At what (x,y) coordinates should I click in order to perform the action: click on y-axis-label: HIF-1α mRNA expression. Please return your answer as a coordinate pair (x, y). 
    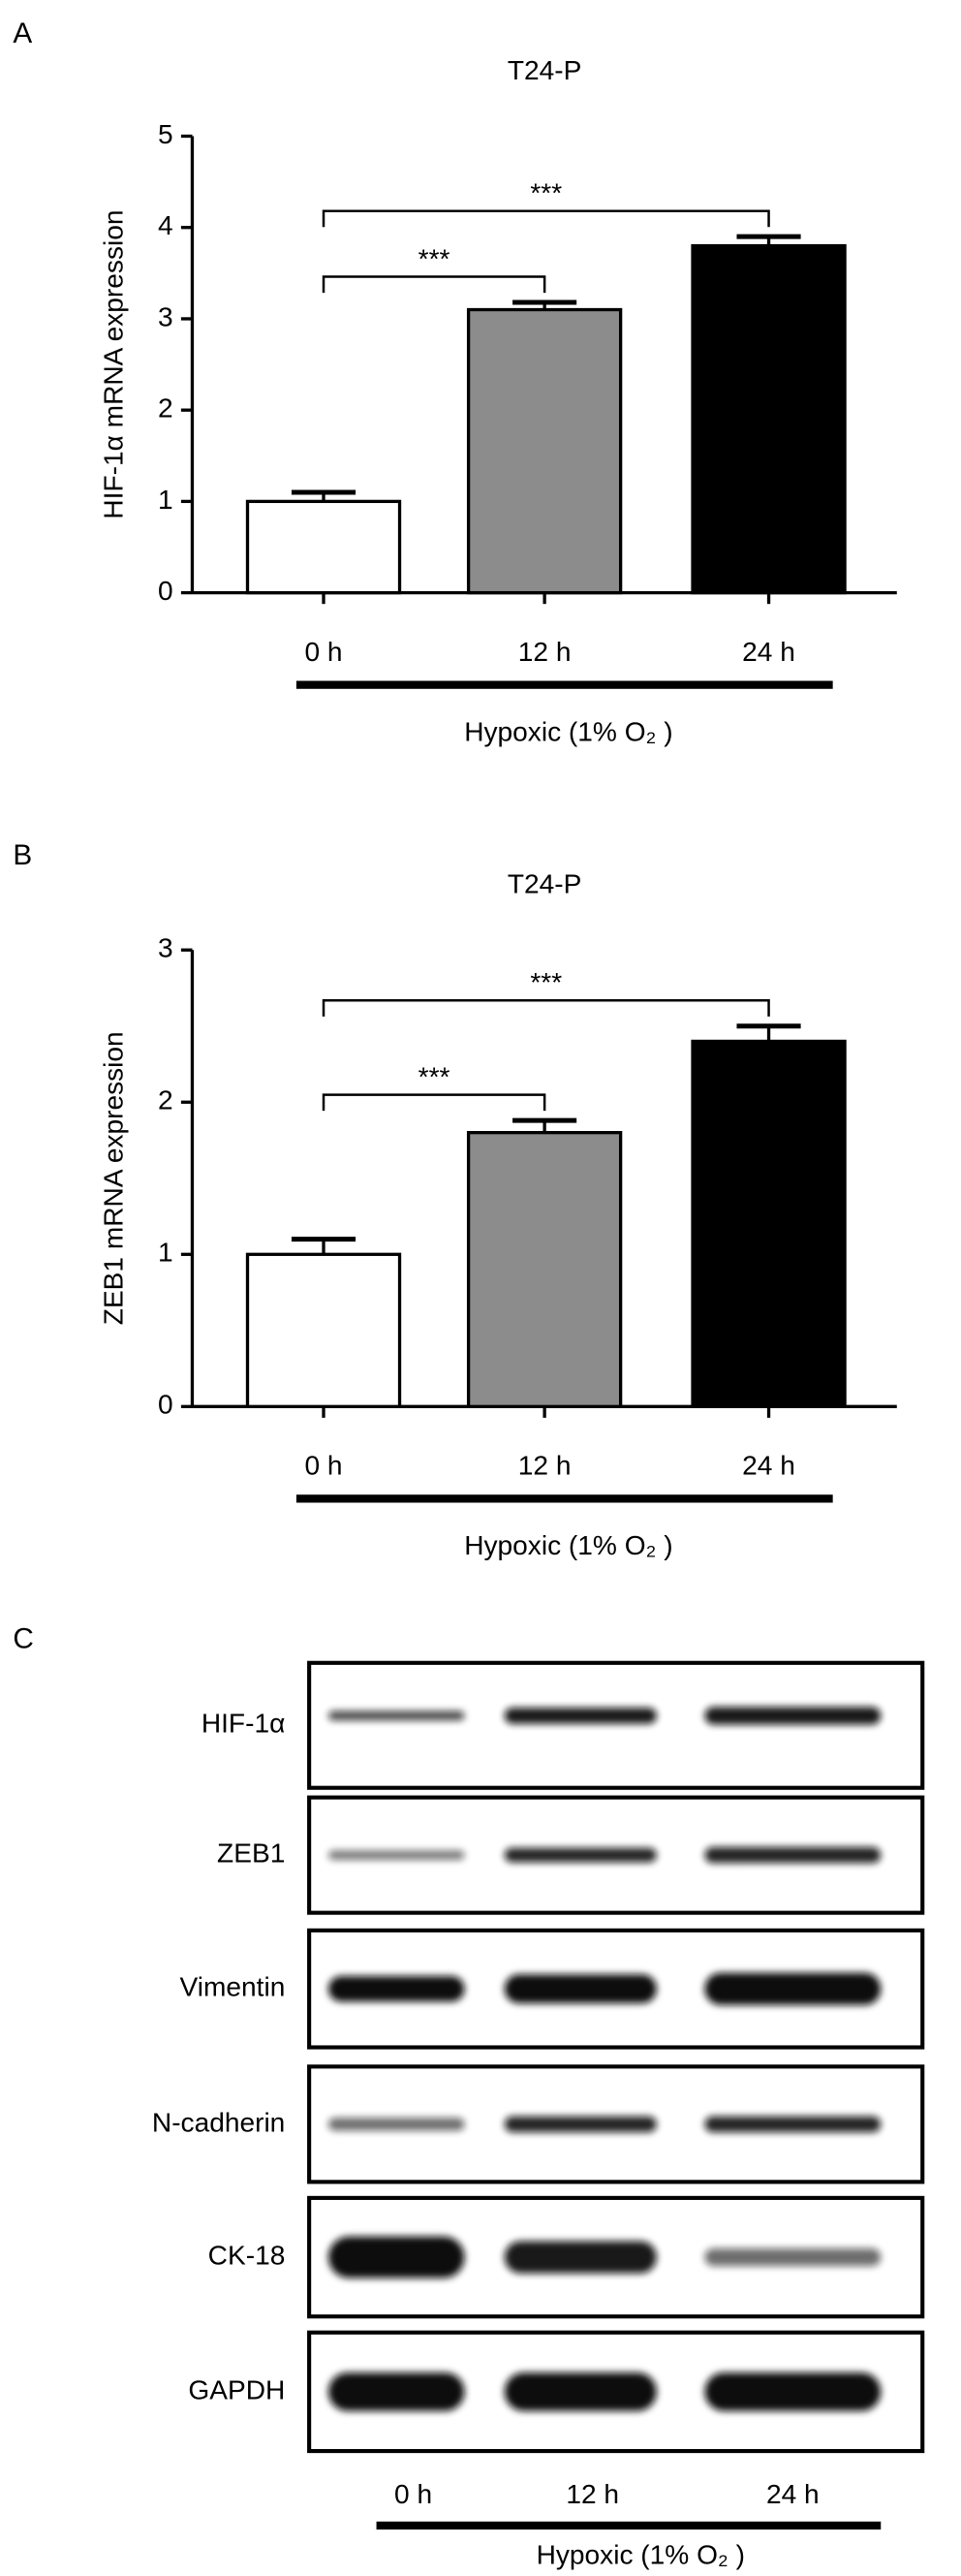
    Looking at the image, I should click on (114, 363).